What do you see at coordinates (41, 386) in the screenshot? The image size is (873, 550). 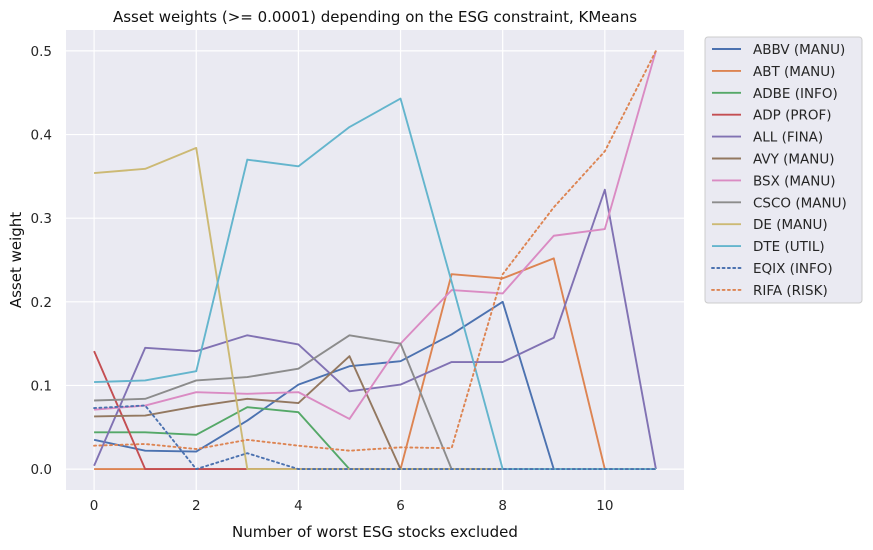 I see `y-tick-label: 0.1` at bounding box center [41, 386].